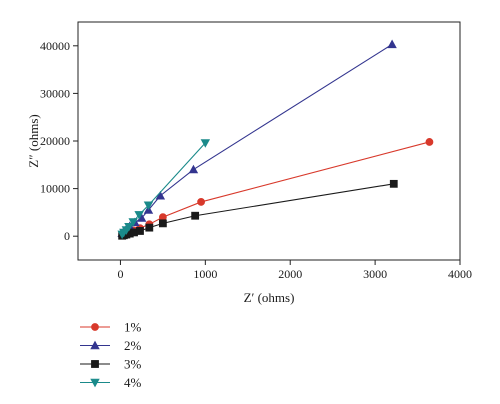  What do you see at coordinates (111, 355) in the screenshot?
I see `legend: 1% 2% 3% 4%` at bounding box center [111, 355].